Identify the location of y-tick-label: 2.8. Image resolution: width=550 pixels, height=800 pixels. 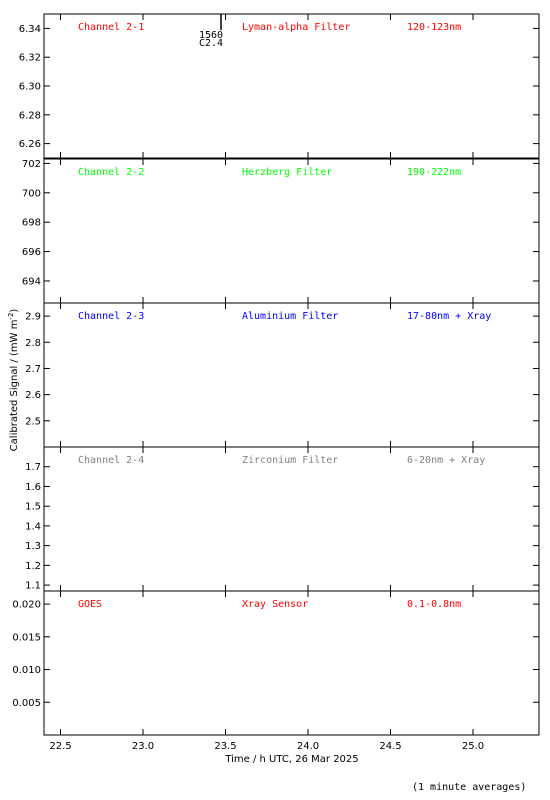
(33, 343).